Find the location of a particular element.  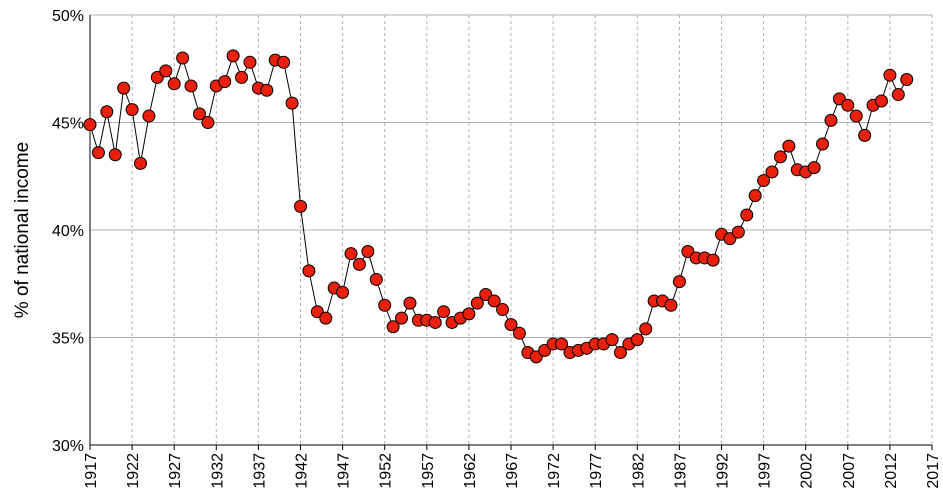

x-tick-label: 1927 is located at coordinates (175, 471).